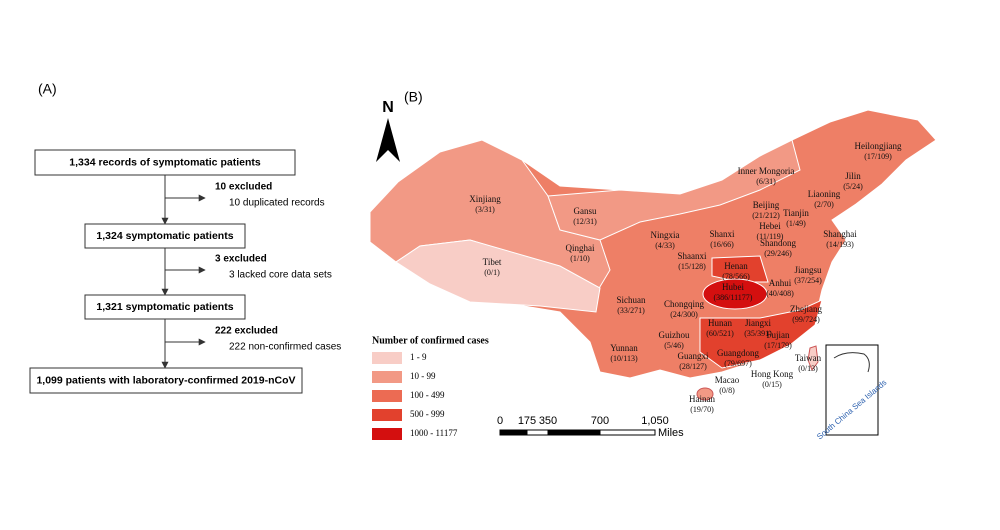  I want to click on province-label: Yunnan(10/113), so click(624, 353).